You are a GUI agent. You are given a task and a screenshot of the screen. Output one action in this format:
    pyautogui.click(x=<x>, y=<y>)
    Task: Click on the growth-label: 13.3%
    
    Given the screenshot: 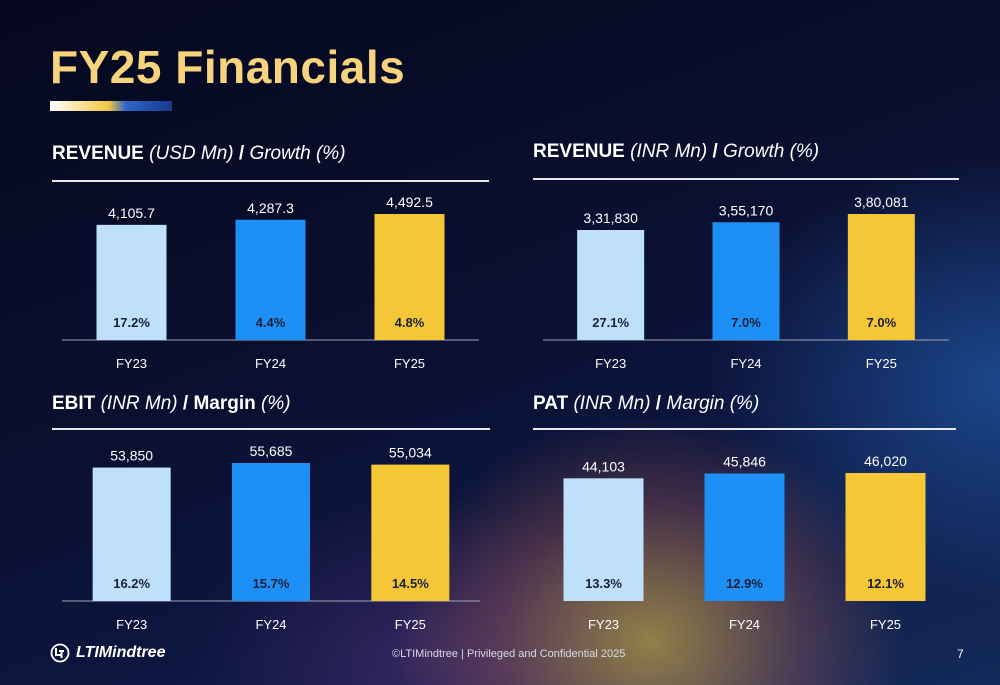 What is the action you would take?
    pyautogui.click(x=603, y=583)
    